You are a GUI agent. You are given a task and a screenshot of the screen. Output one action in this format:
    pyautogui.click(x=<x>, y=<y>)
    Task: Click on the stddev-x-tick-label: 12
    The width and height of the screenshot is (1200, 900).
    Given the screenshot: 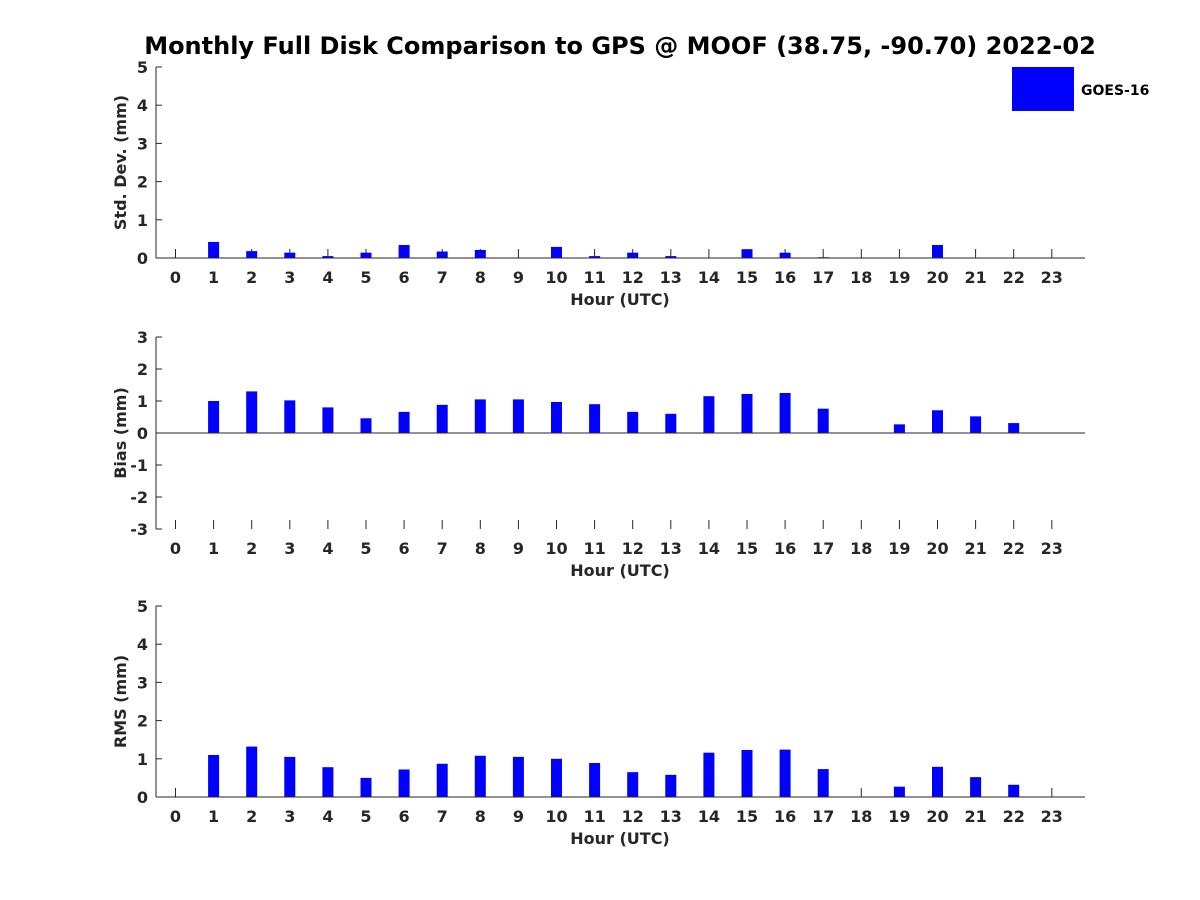 What is the action you would take?
    pyautogui.click(x=633, y=277)
    